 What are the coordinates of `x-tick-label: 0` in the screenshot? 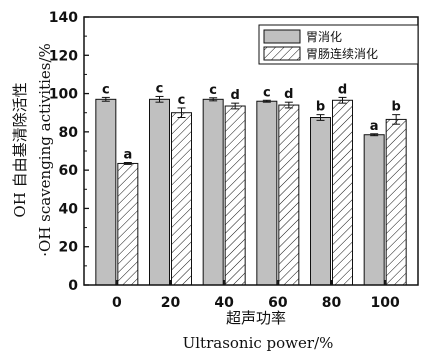 It's located at (117, 303).